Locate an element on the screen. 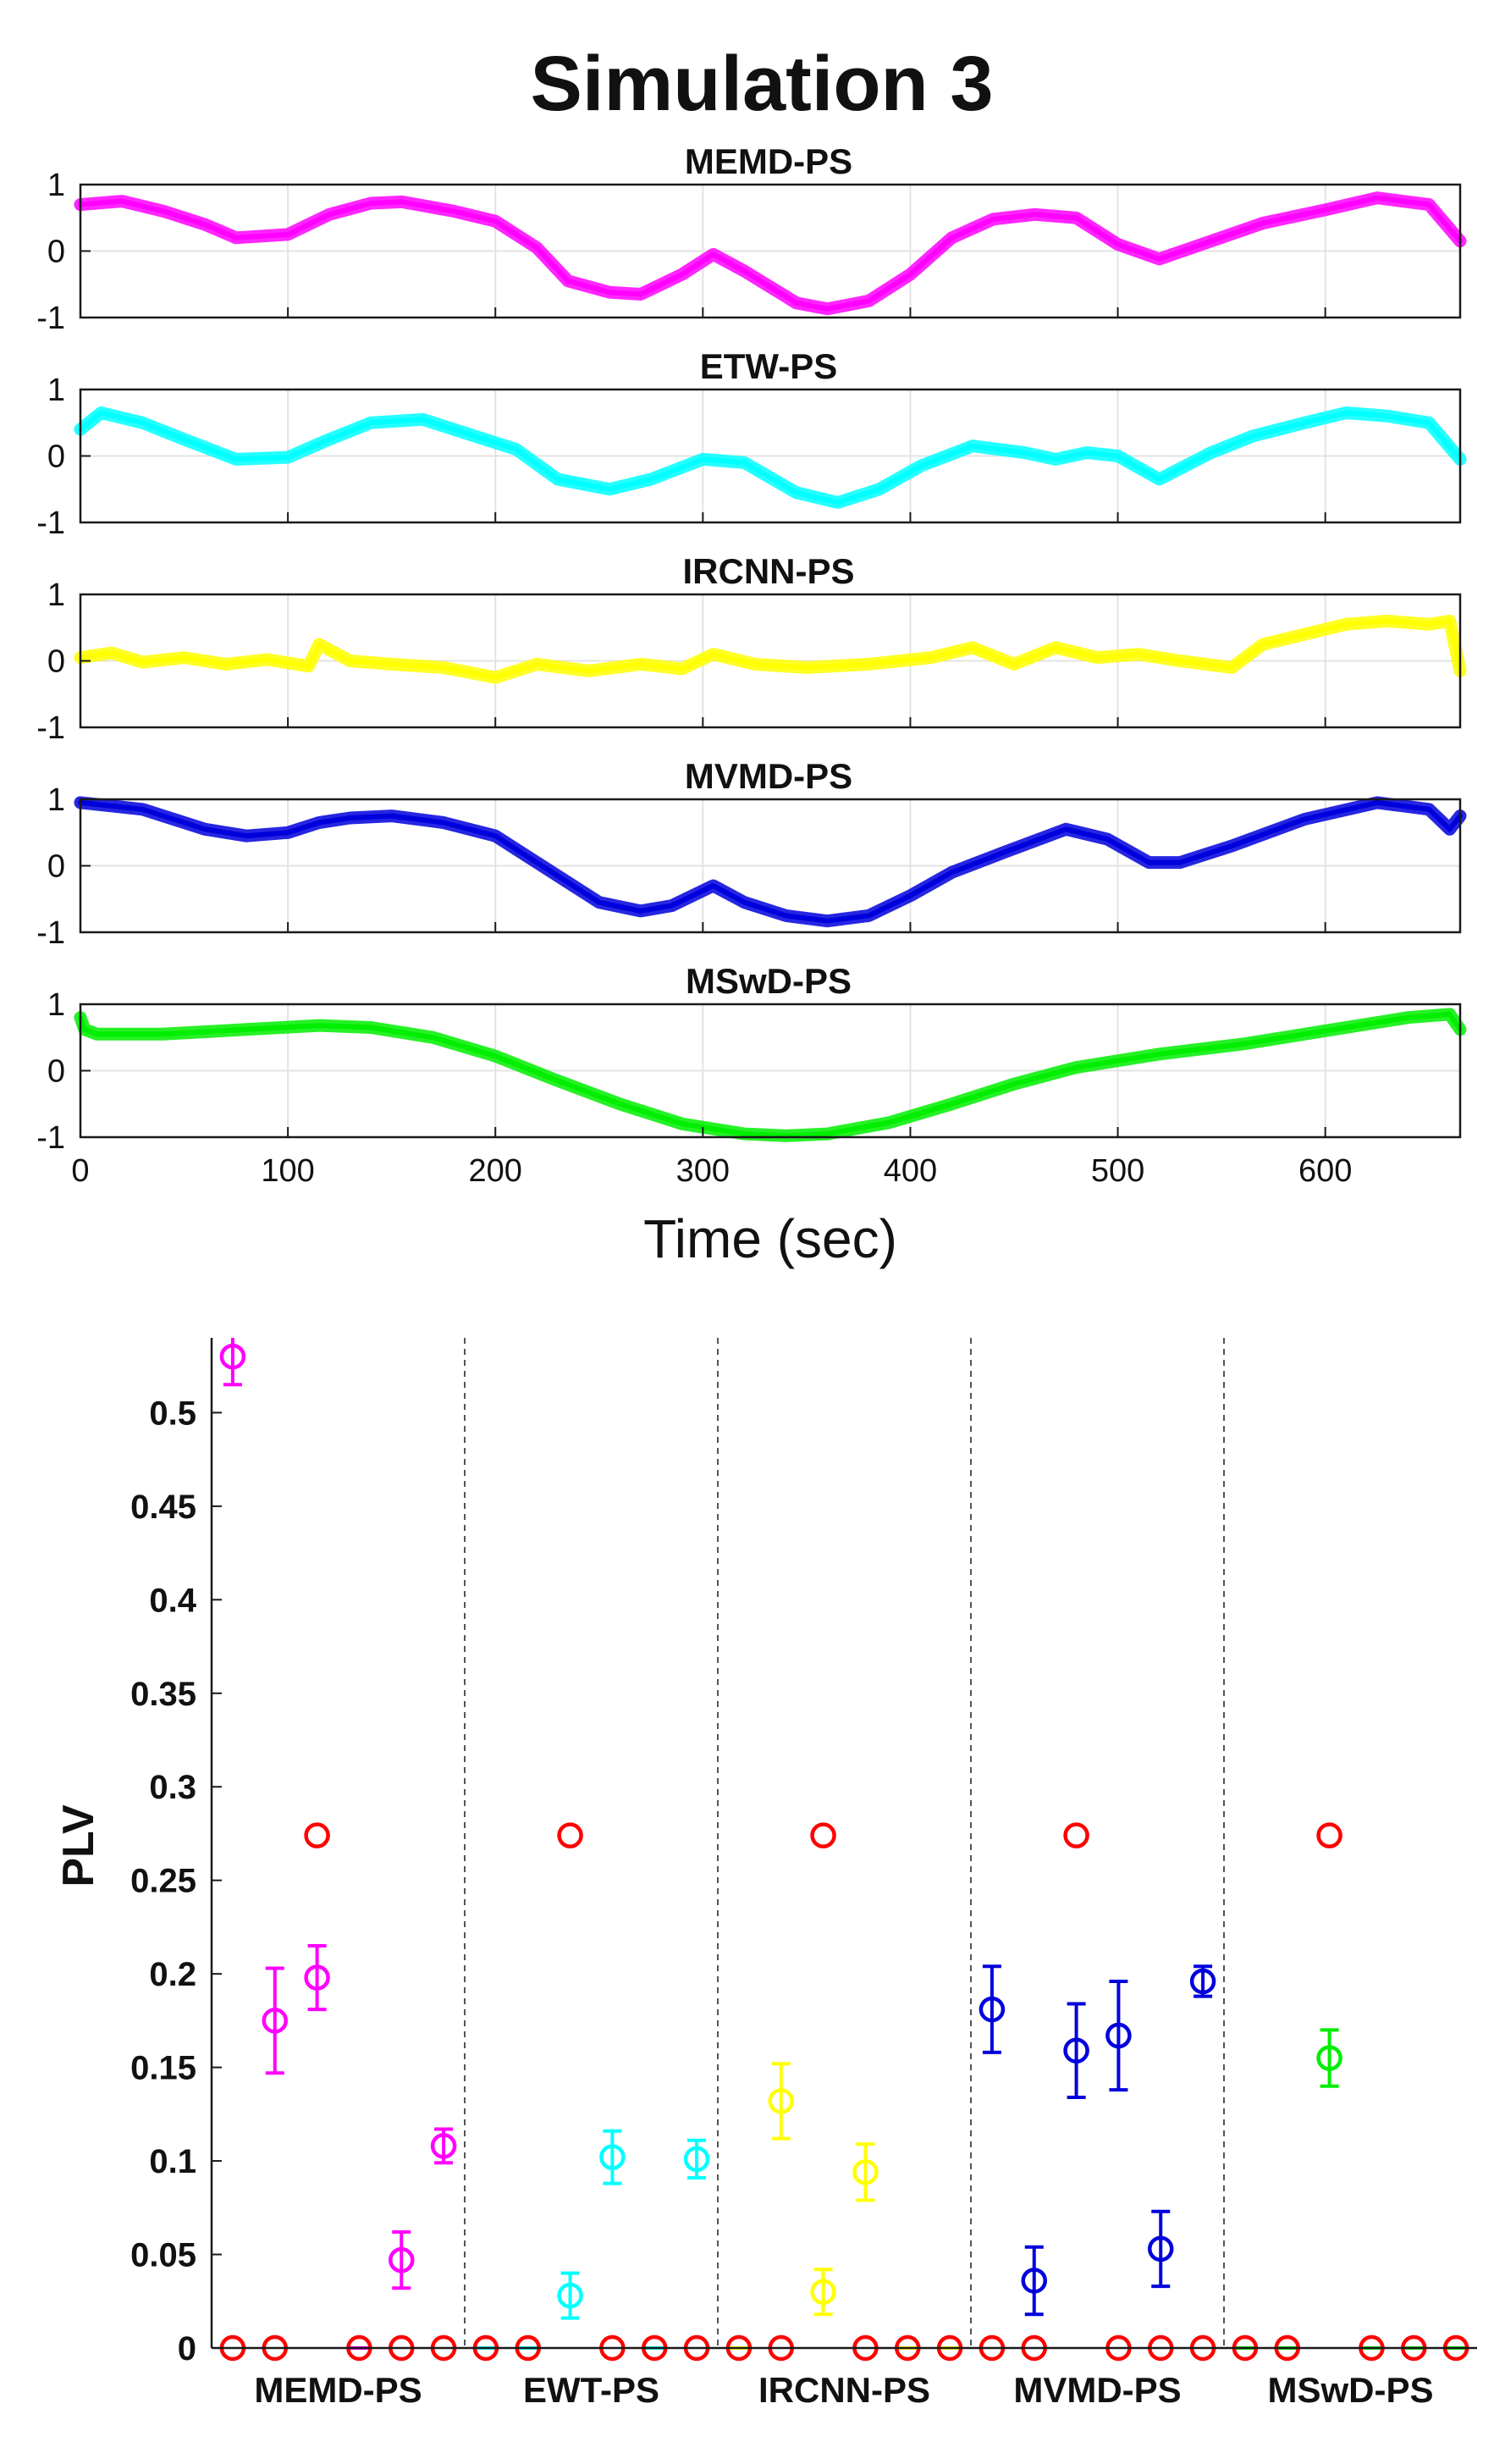  x-tick-label: 500 is located at coordinates (1117, 1171).